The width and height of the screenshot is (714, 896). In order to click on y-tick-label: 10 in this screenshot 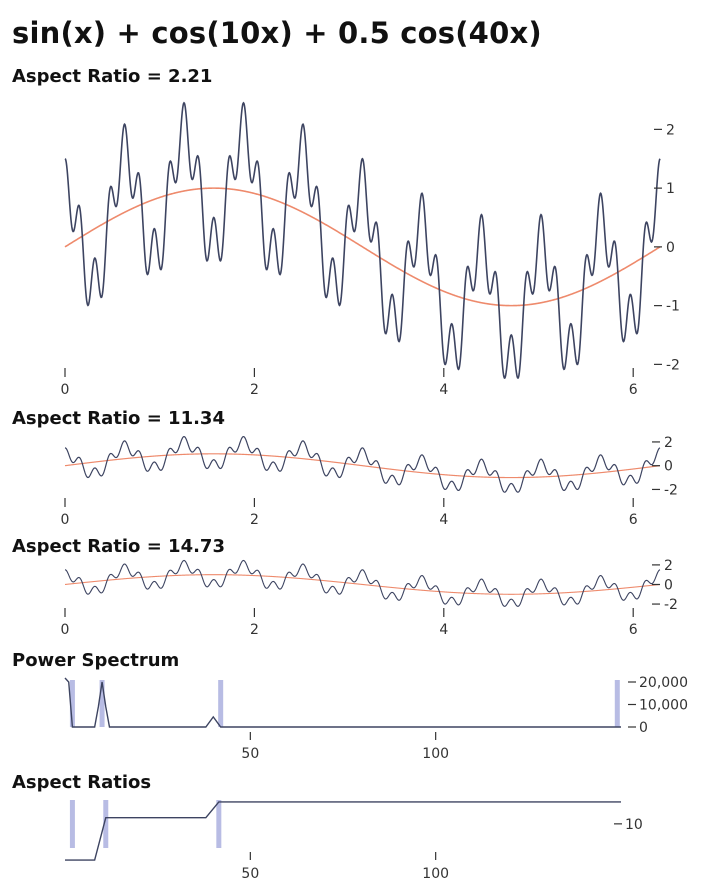, I will do `click(634, 825)`.